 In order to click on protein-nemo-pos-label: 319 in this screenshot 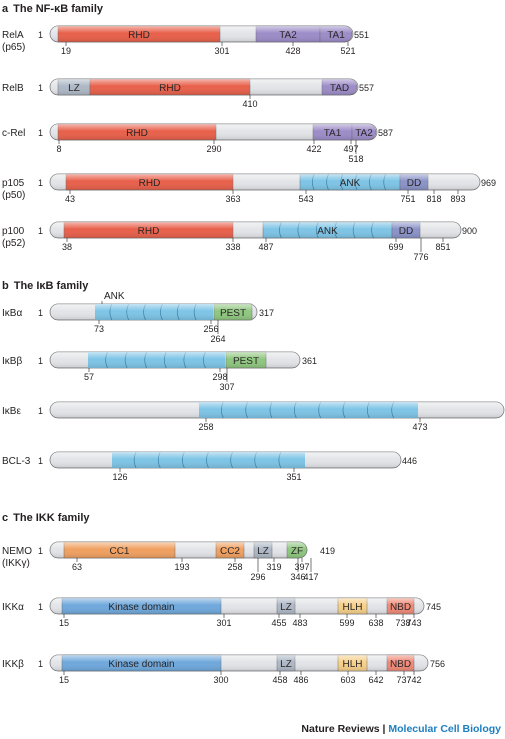, I will do `click(273, 567)`.